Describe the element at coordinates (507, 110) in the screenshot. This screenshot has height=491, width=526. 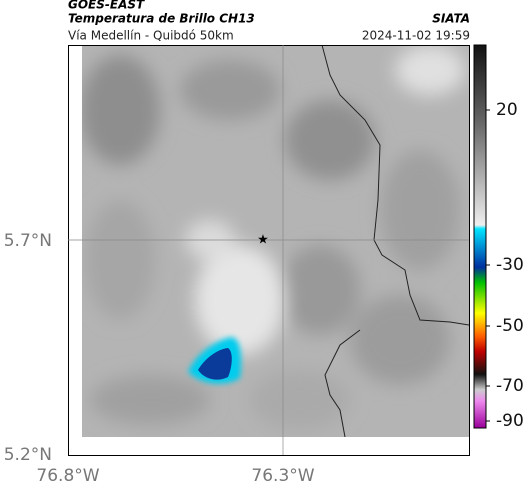
I see `colorbar-tick-label: 20` at that location.